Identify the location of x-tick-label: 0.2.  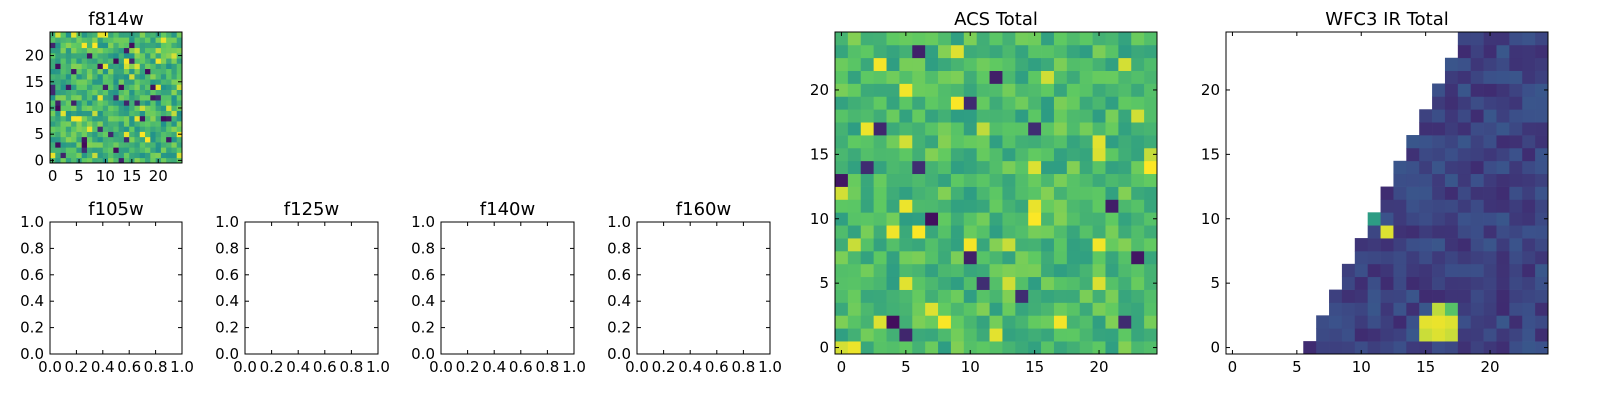
(272, 367).